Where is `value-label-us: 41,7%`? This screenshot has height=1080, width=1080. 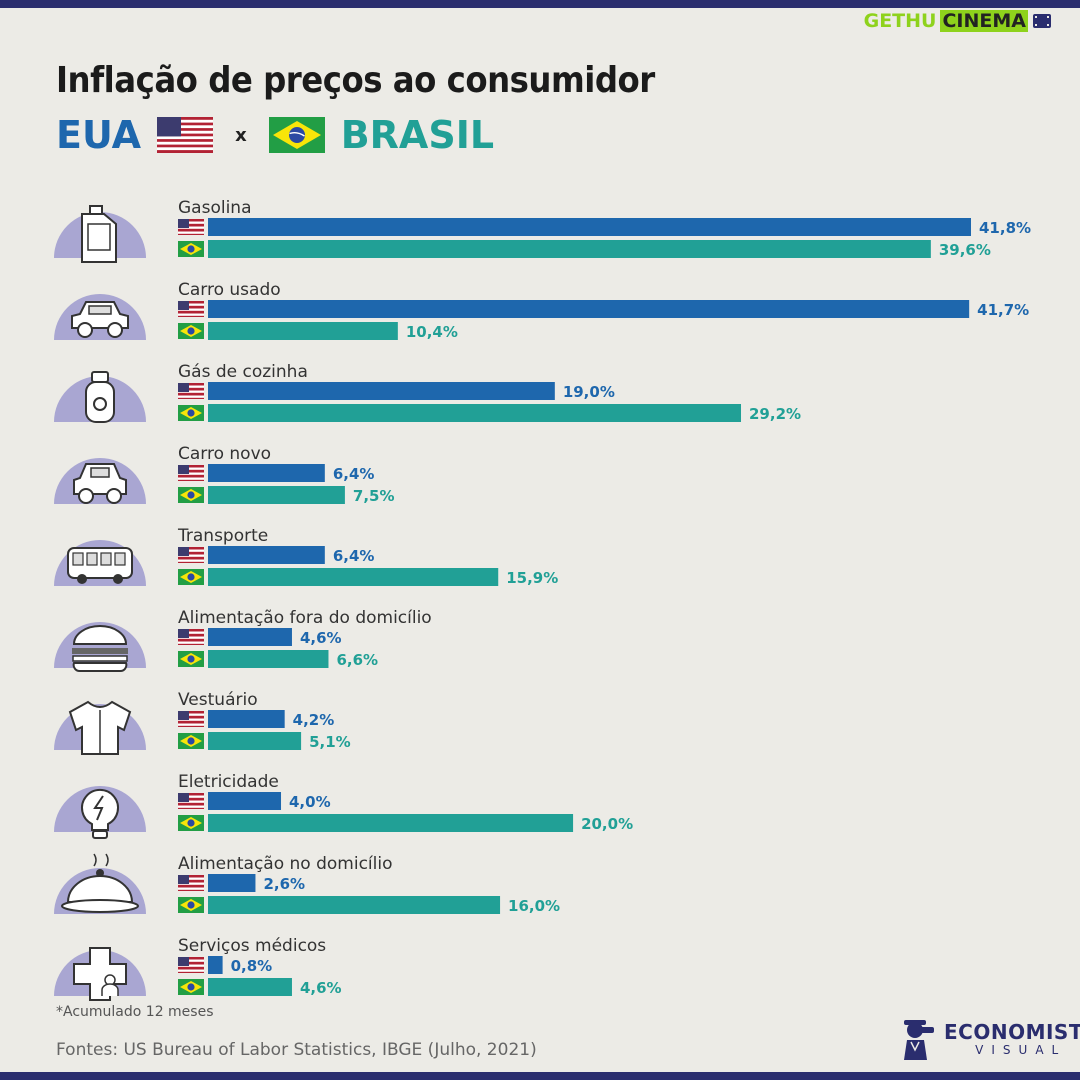 value-label-us: 41,7% is located at coordinates (1003, 310).